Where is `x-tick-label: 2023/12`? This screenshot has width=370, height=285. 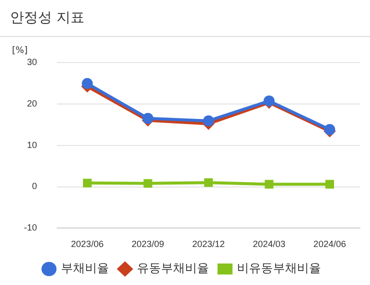 x-tick-label: 2023/12 is located at coordinates (208, 244).